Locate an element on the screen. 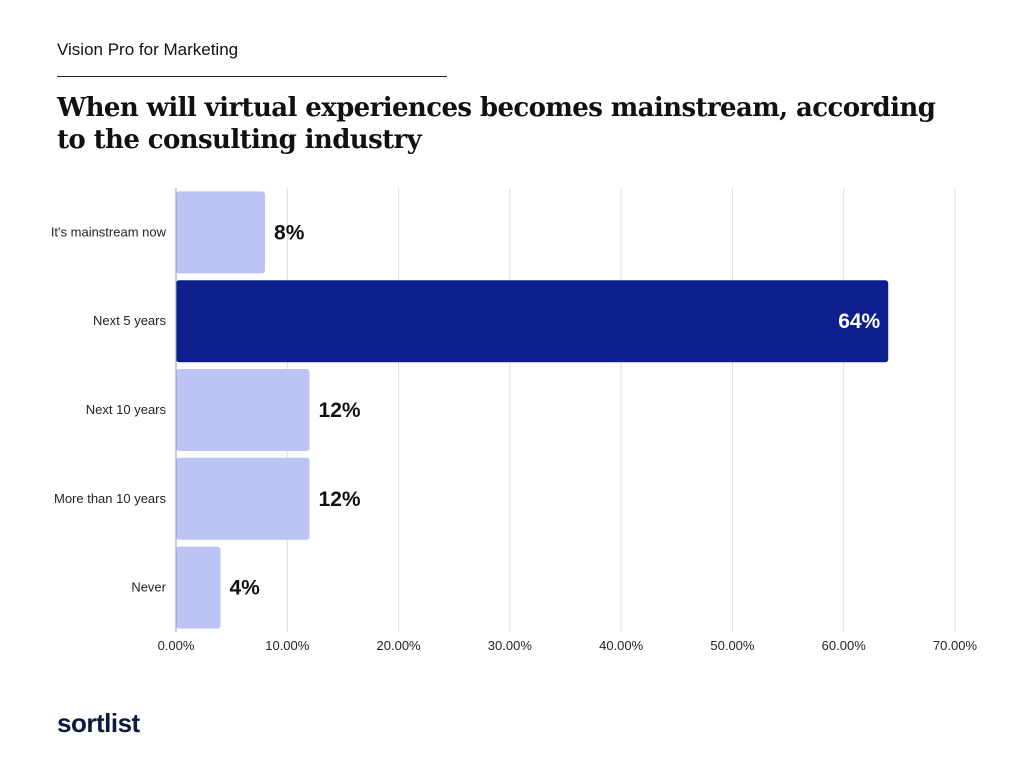  x-tick-label: 20.00% is located at coordinates (399, 645).